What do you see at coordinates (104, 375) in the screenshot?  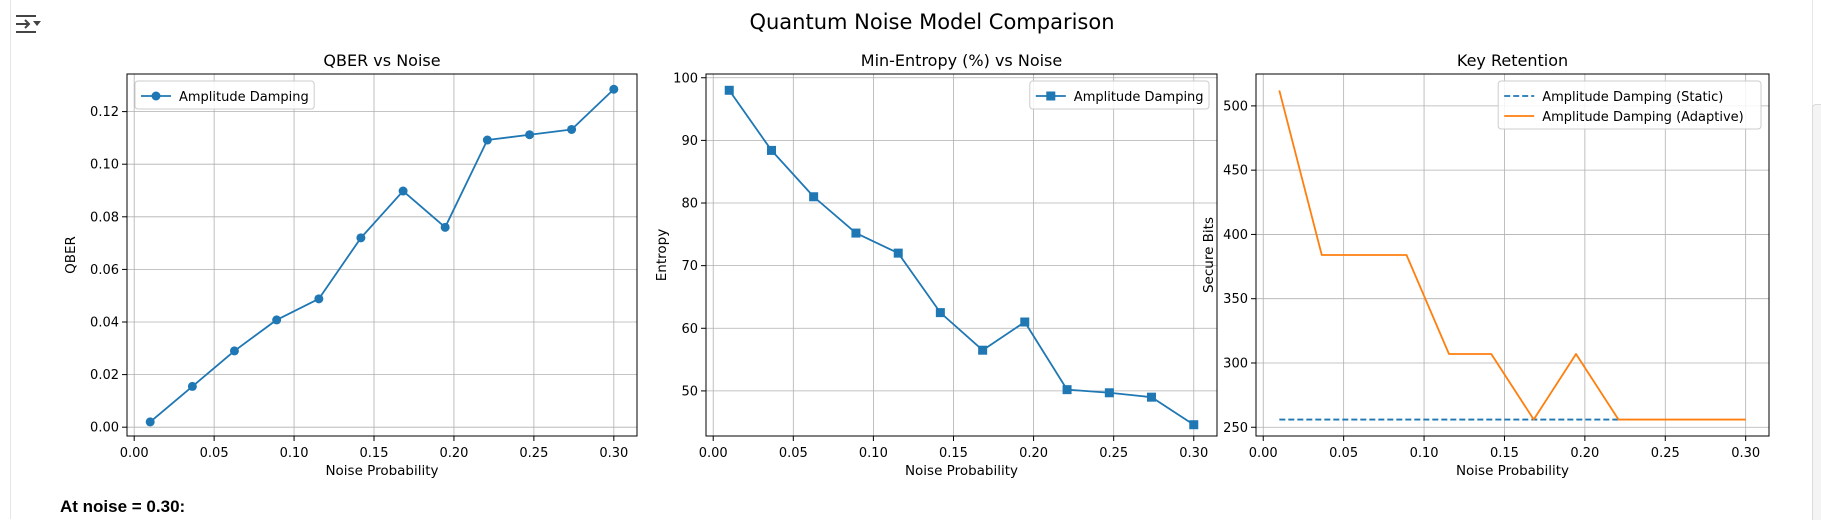 I see `y-tick-label: 0.02` at bounding box center [104, 375].